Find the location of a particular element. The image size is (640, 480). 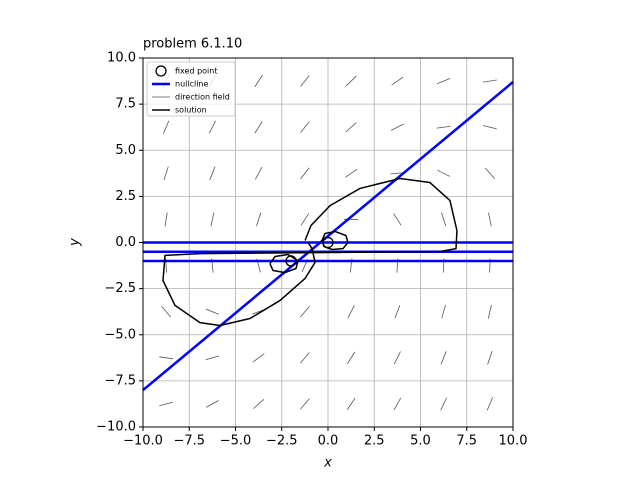

y-tick-label: −10.0 is located at coordinates (116, 427).